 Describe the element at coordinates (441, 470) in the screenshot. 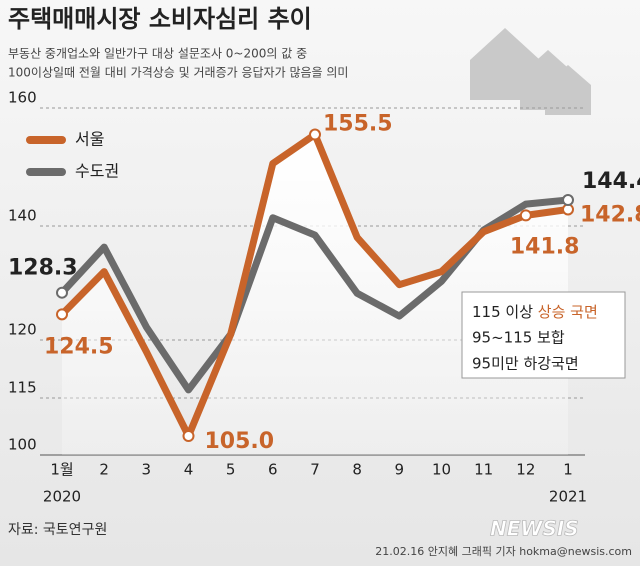

I see `x-tick-label: 10` at that location.